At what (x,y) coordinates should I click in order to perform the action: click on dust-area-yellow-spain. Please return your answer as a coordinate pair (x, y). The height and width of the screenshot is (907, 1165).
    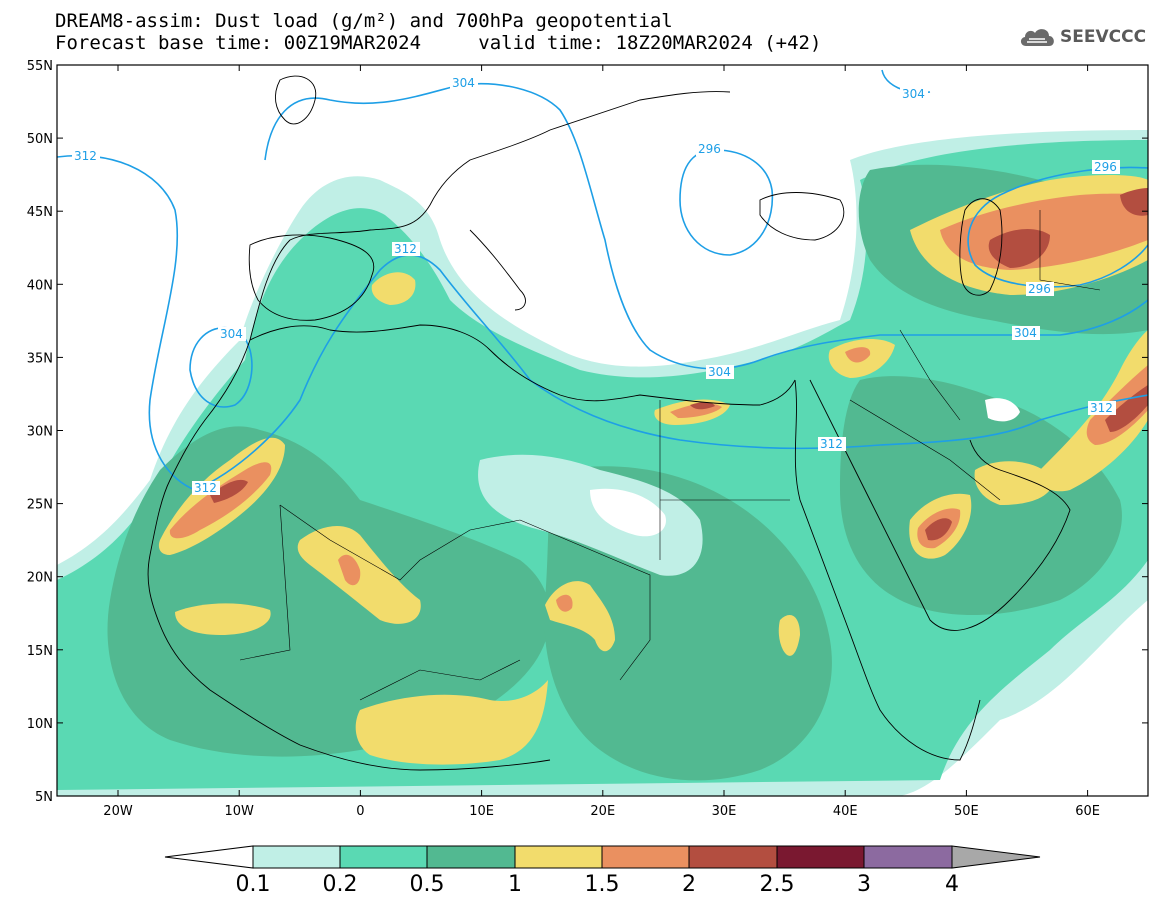
    Looking at the image, I should click on (393, 288).